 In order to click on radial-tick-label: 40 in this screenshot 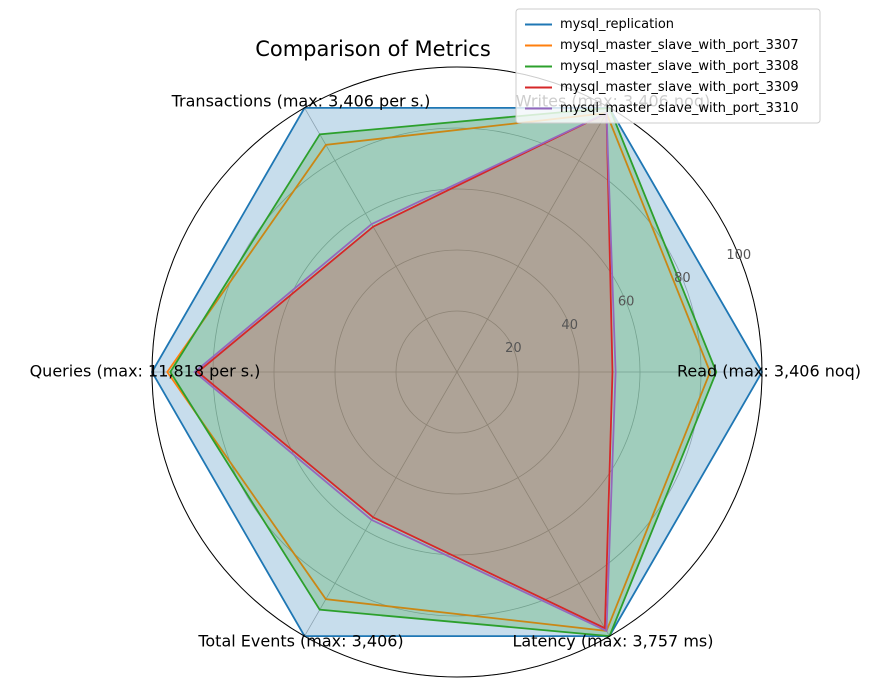, I will do `click(569, 325)`.